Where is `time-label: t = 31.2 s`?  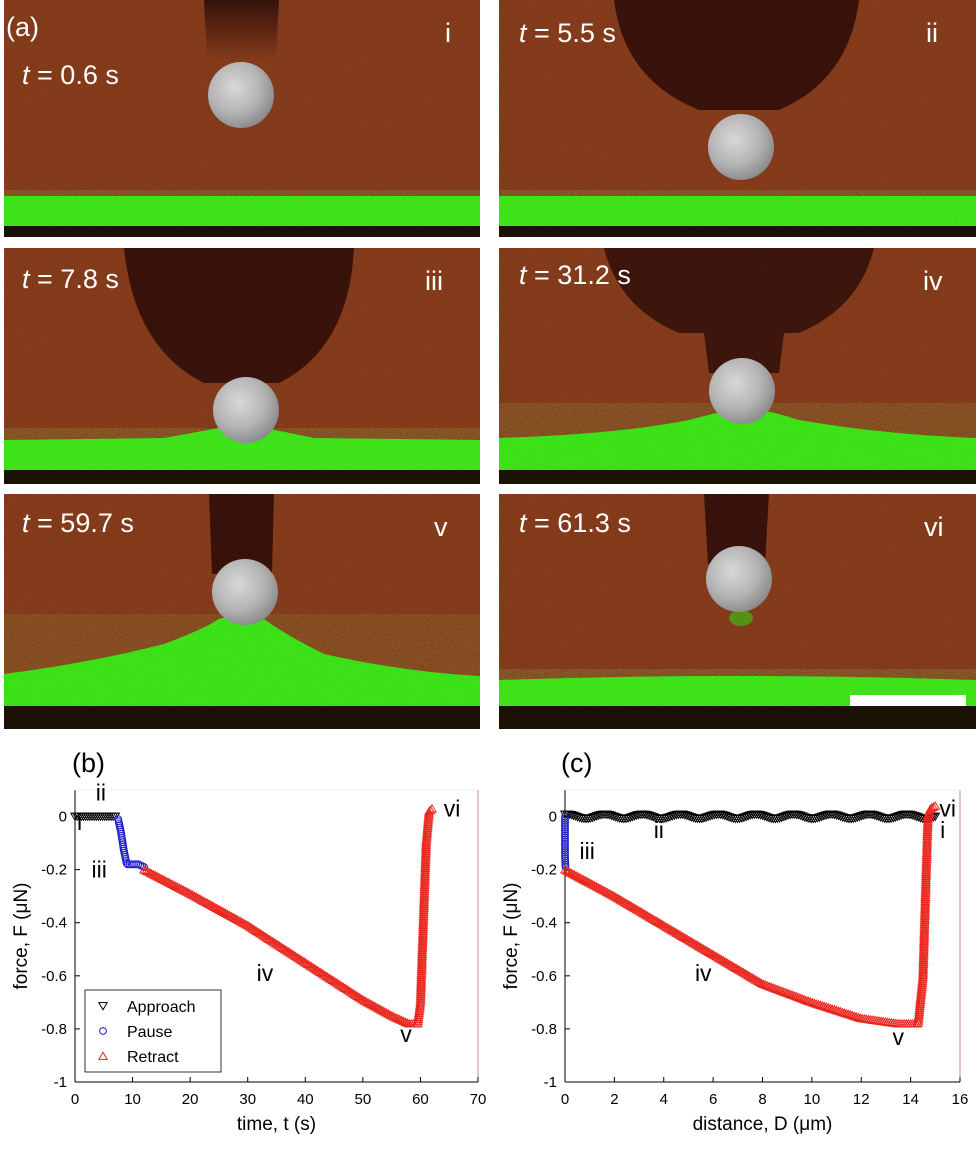
time-label: t = 31.2 s is located at coordinates (575, 275).